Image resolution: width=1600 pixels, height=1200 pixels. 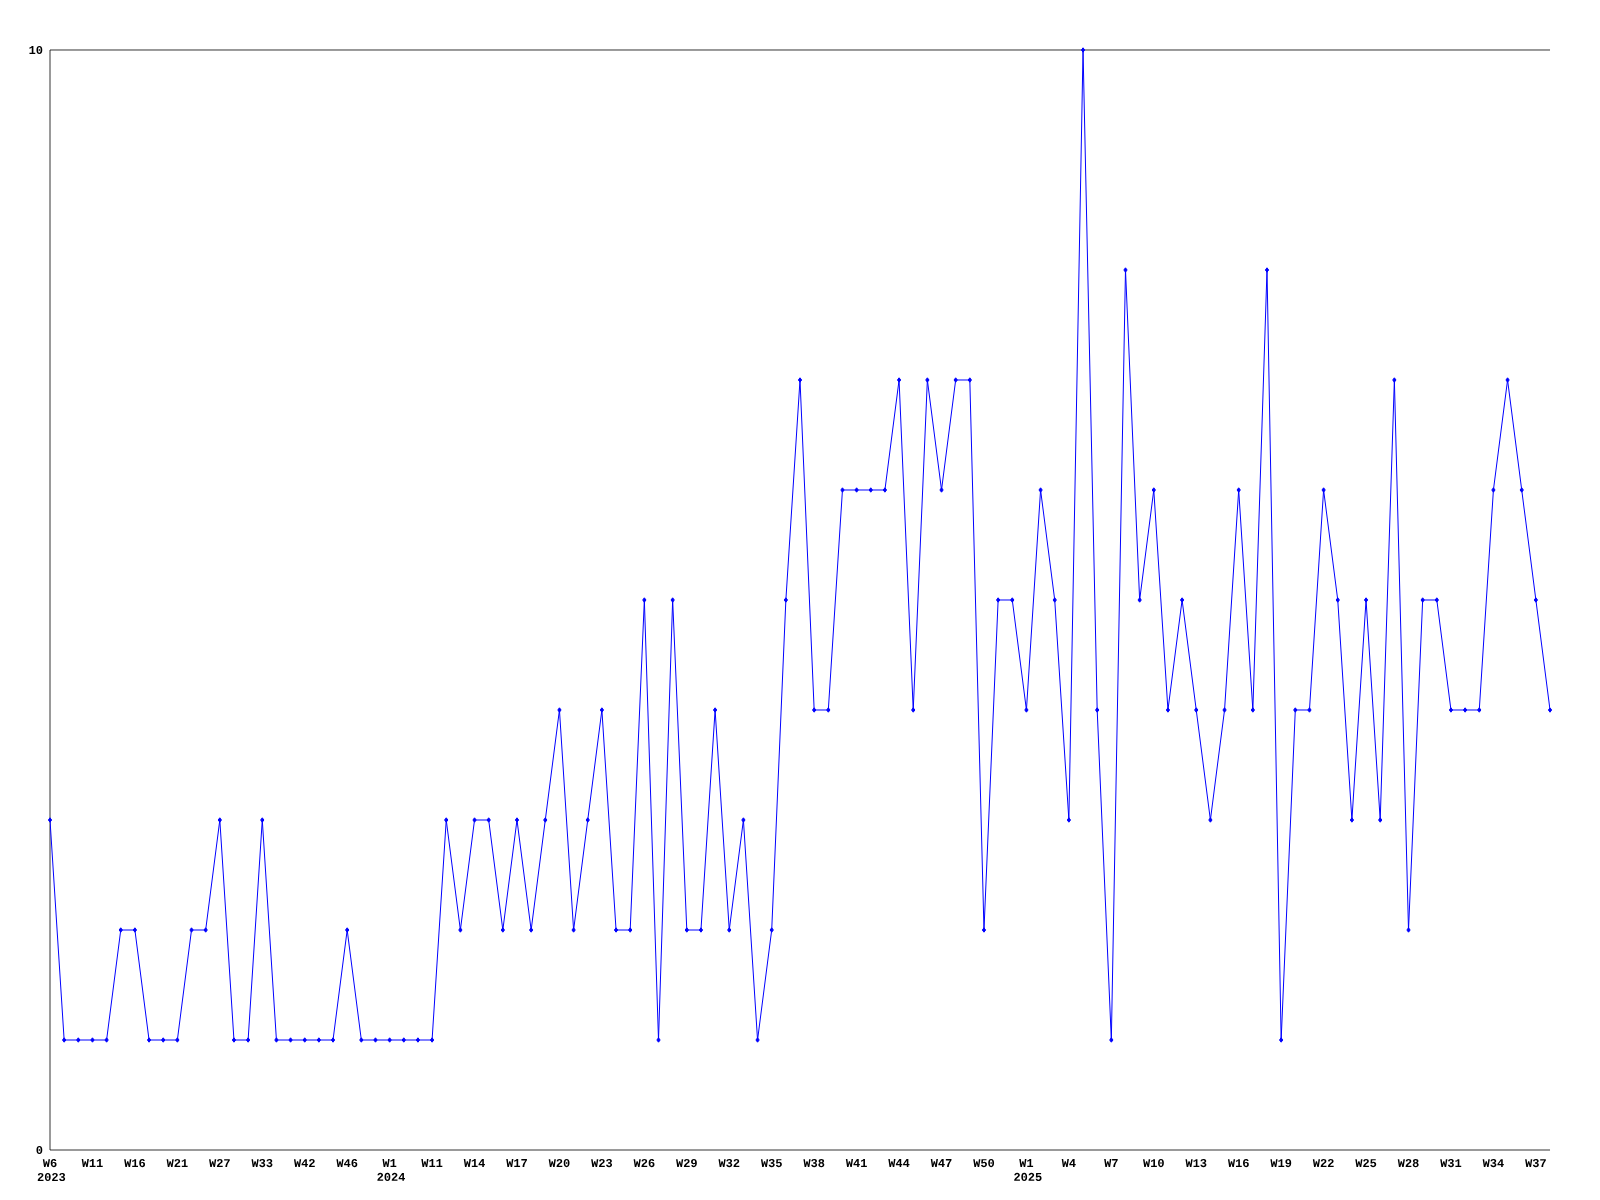 What do you see at coordinates (516, 1163) in the screenshot?
I see `x-tick-label: W17` at bounding box center [516, 1163].